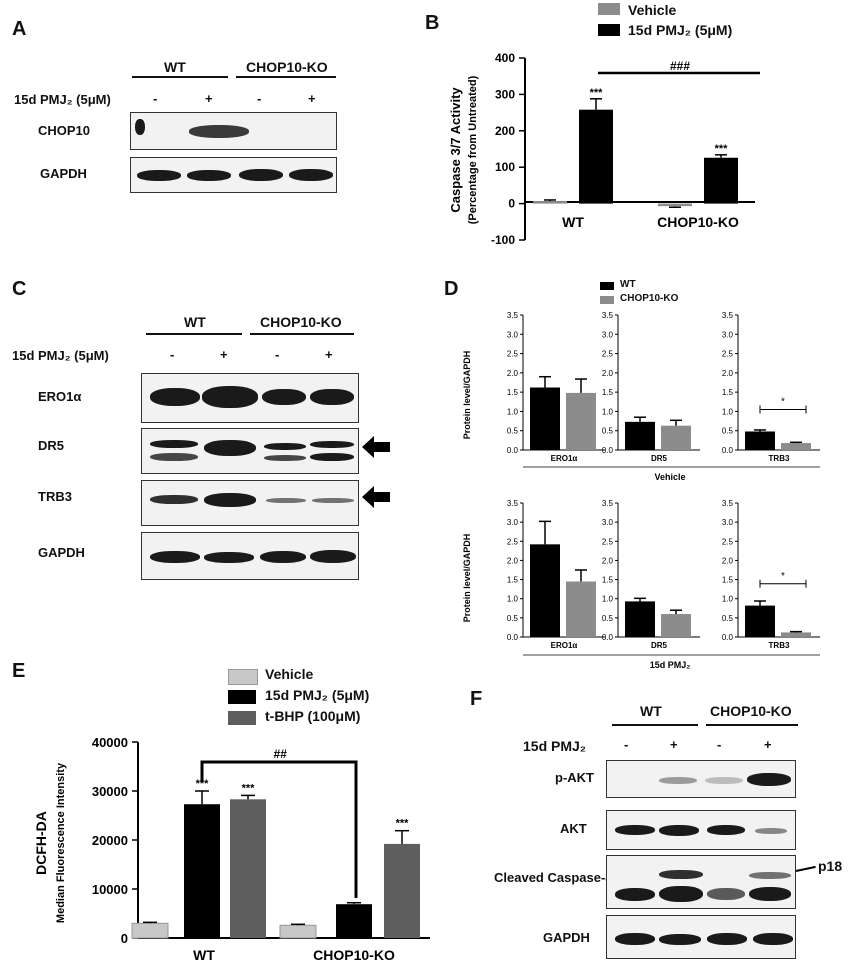 The image size is (851, 968). Describe the element at coordinates (674, 744) in the screenshot. I see `panel-f-sign-2: +` at that location.